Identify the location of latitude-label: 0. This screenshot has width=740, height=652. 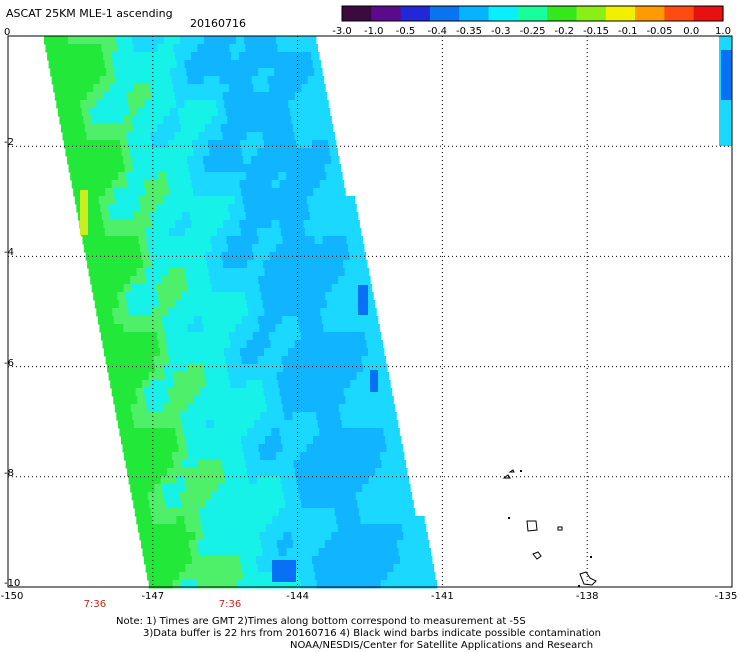
(7, 32).